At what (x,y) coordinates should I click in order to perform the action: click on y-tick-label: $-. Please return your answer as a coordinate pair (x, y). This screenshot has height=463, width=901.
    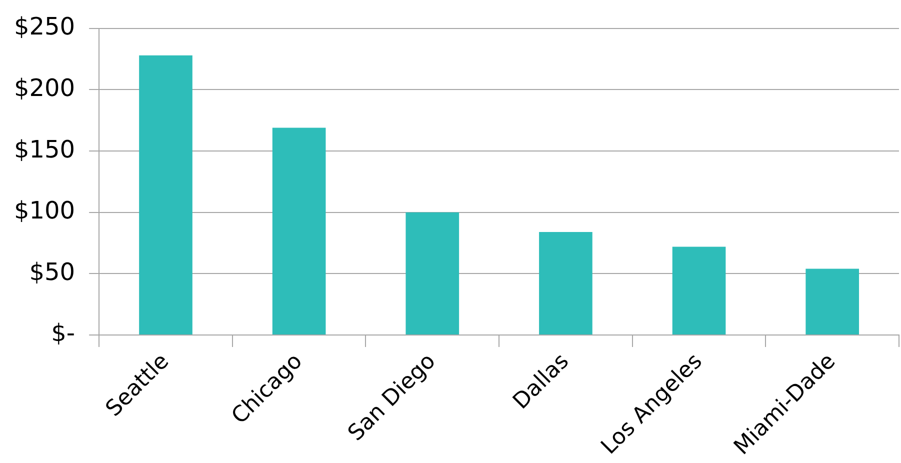
    Looking at the image, I should click on (63, 333).